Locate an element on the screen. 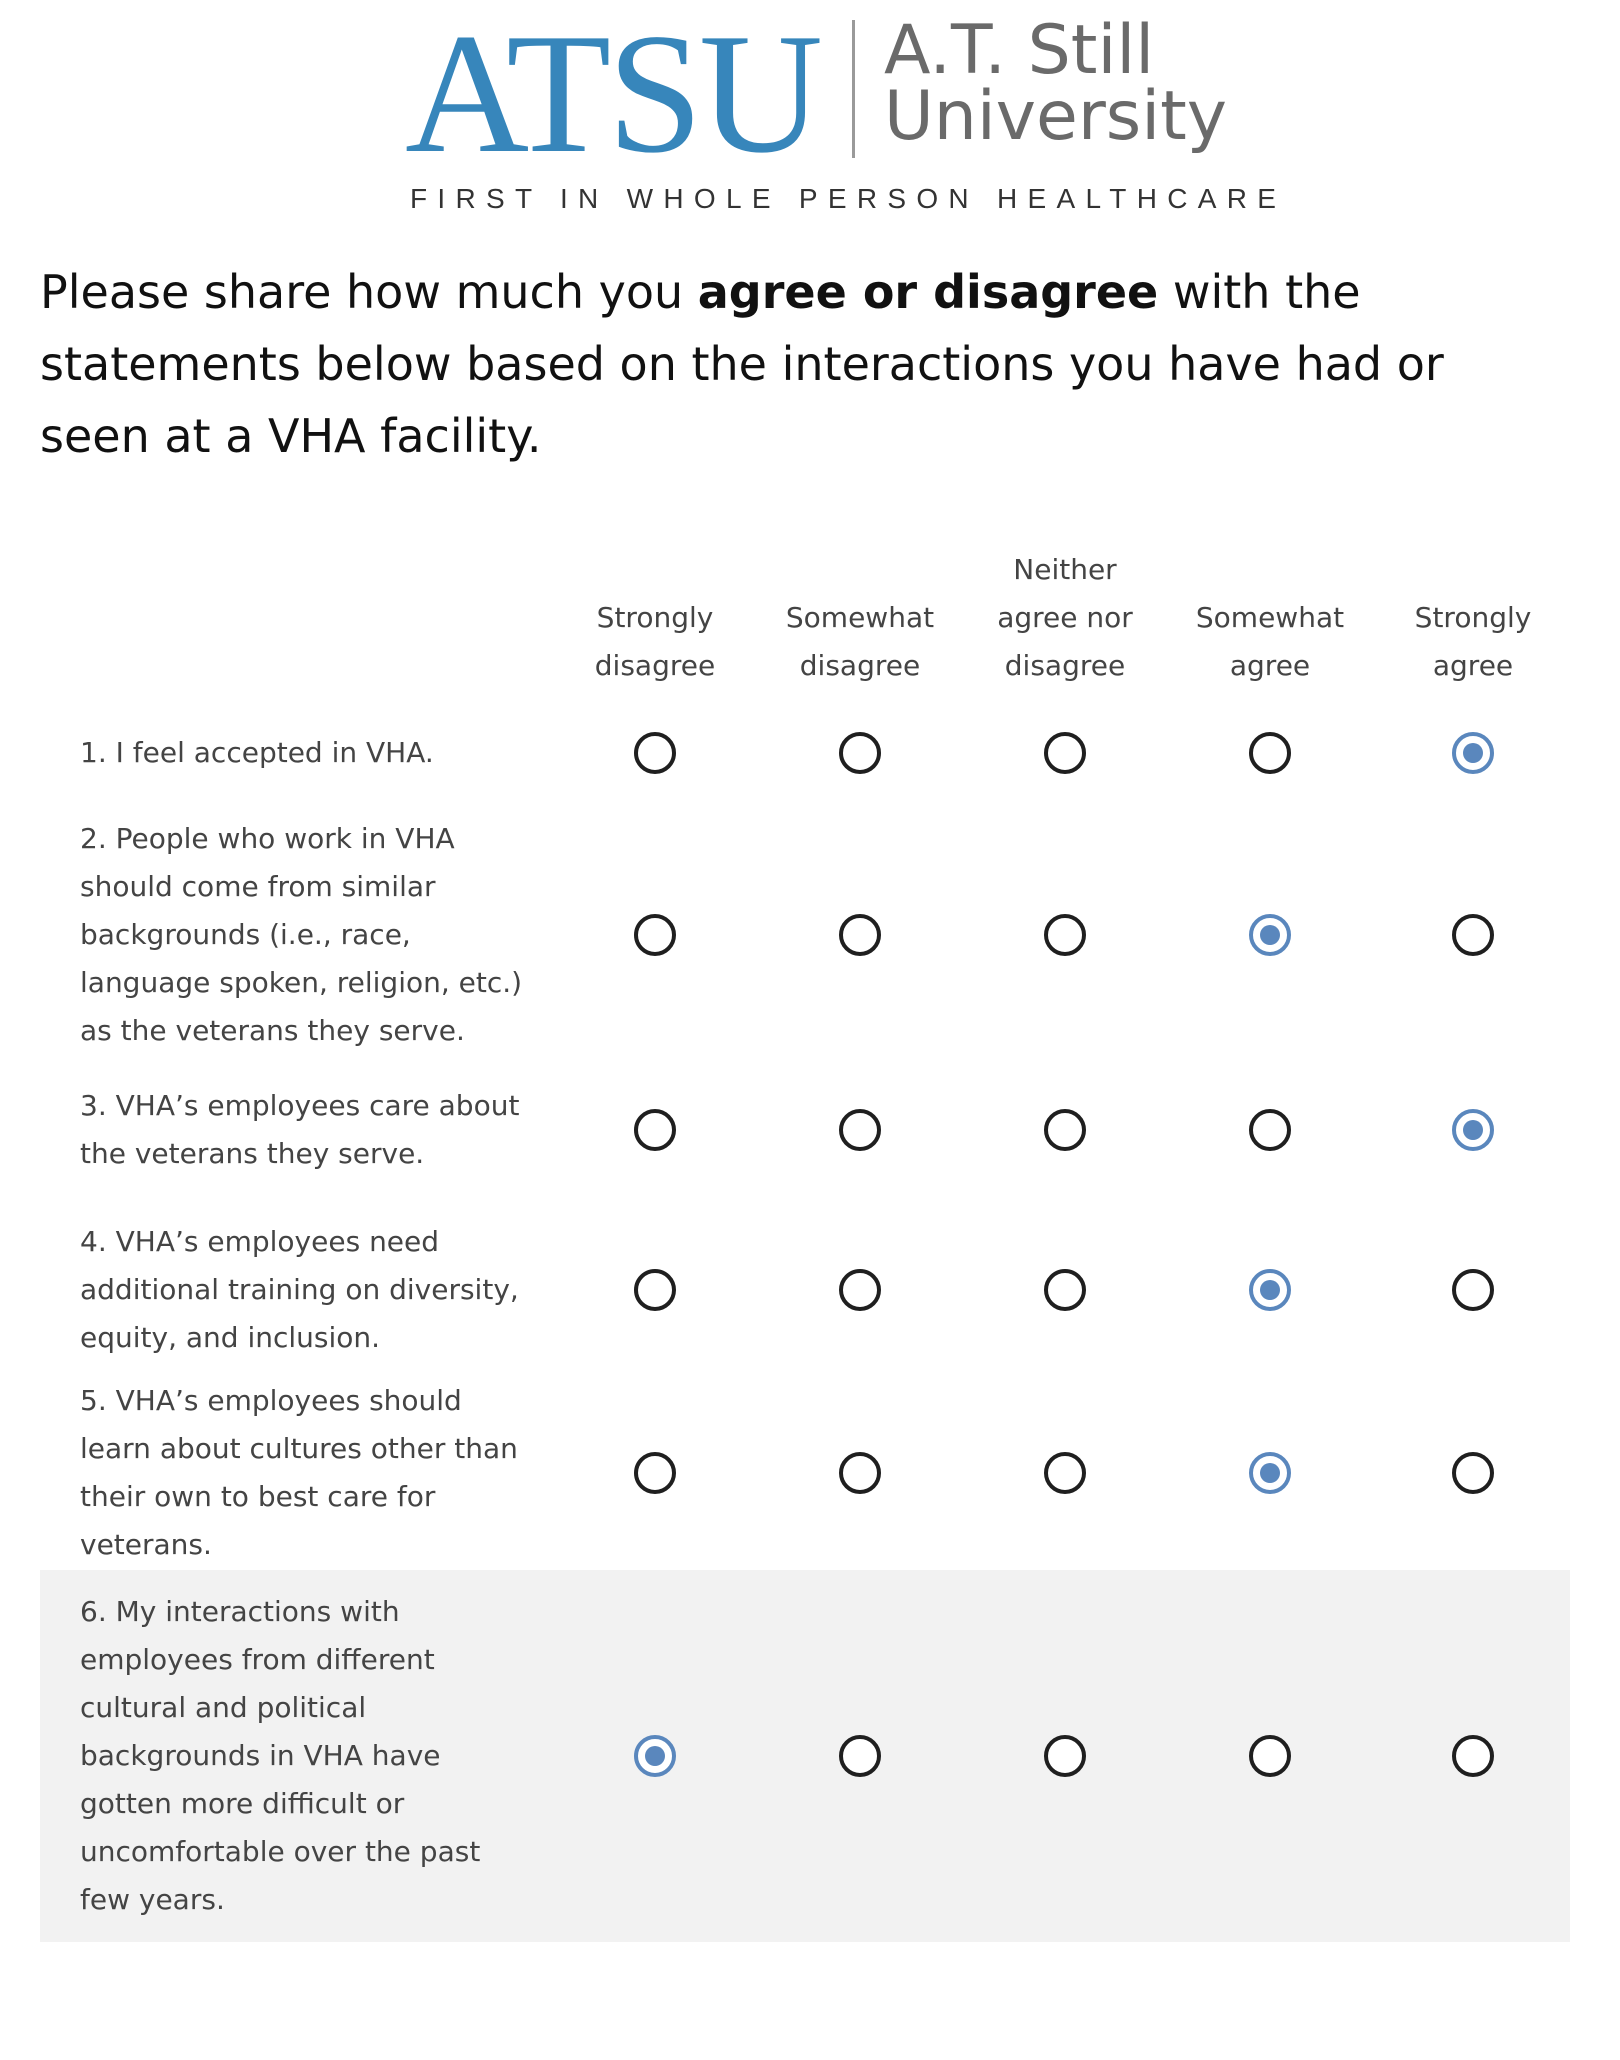 The width and height of the screenshot is (1620, 2060). logo-name: A.T. Still University is located at coordinates (1056, 83).